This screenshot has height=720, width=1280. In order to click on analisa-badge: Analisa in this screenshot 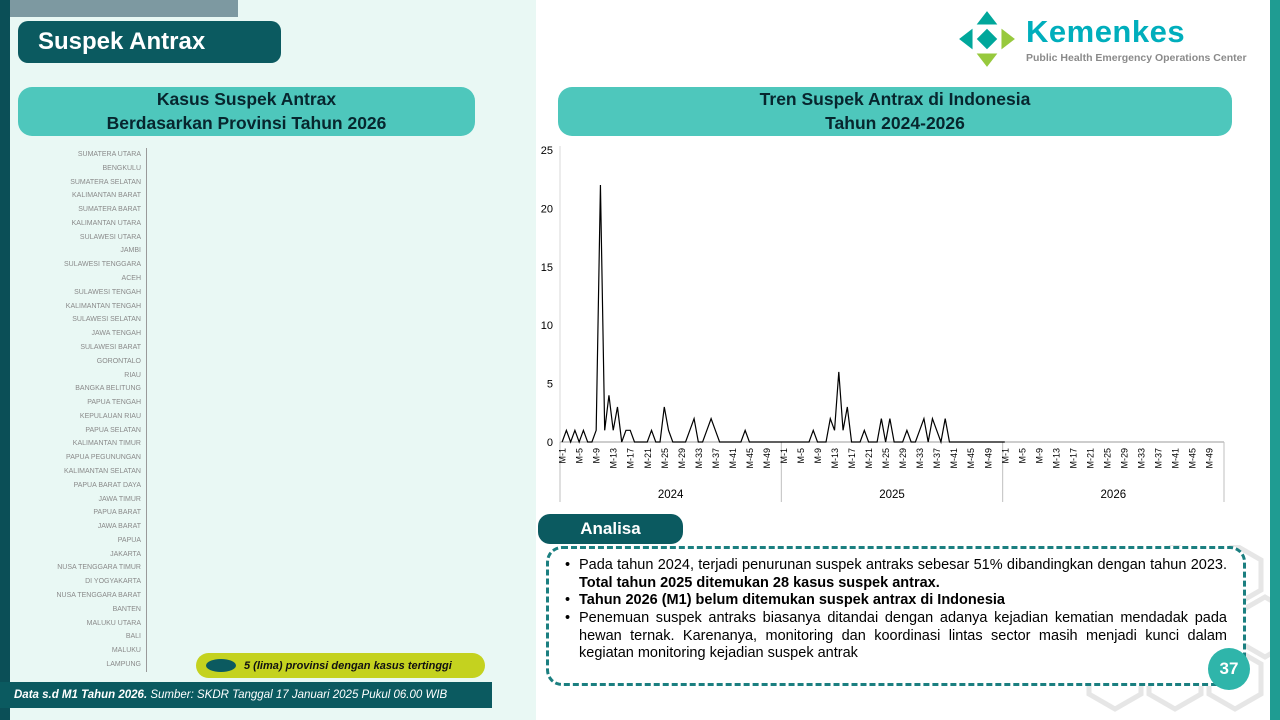, I will do `click(610, 529)`.